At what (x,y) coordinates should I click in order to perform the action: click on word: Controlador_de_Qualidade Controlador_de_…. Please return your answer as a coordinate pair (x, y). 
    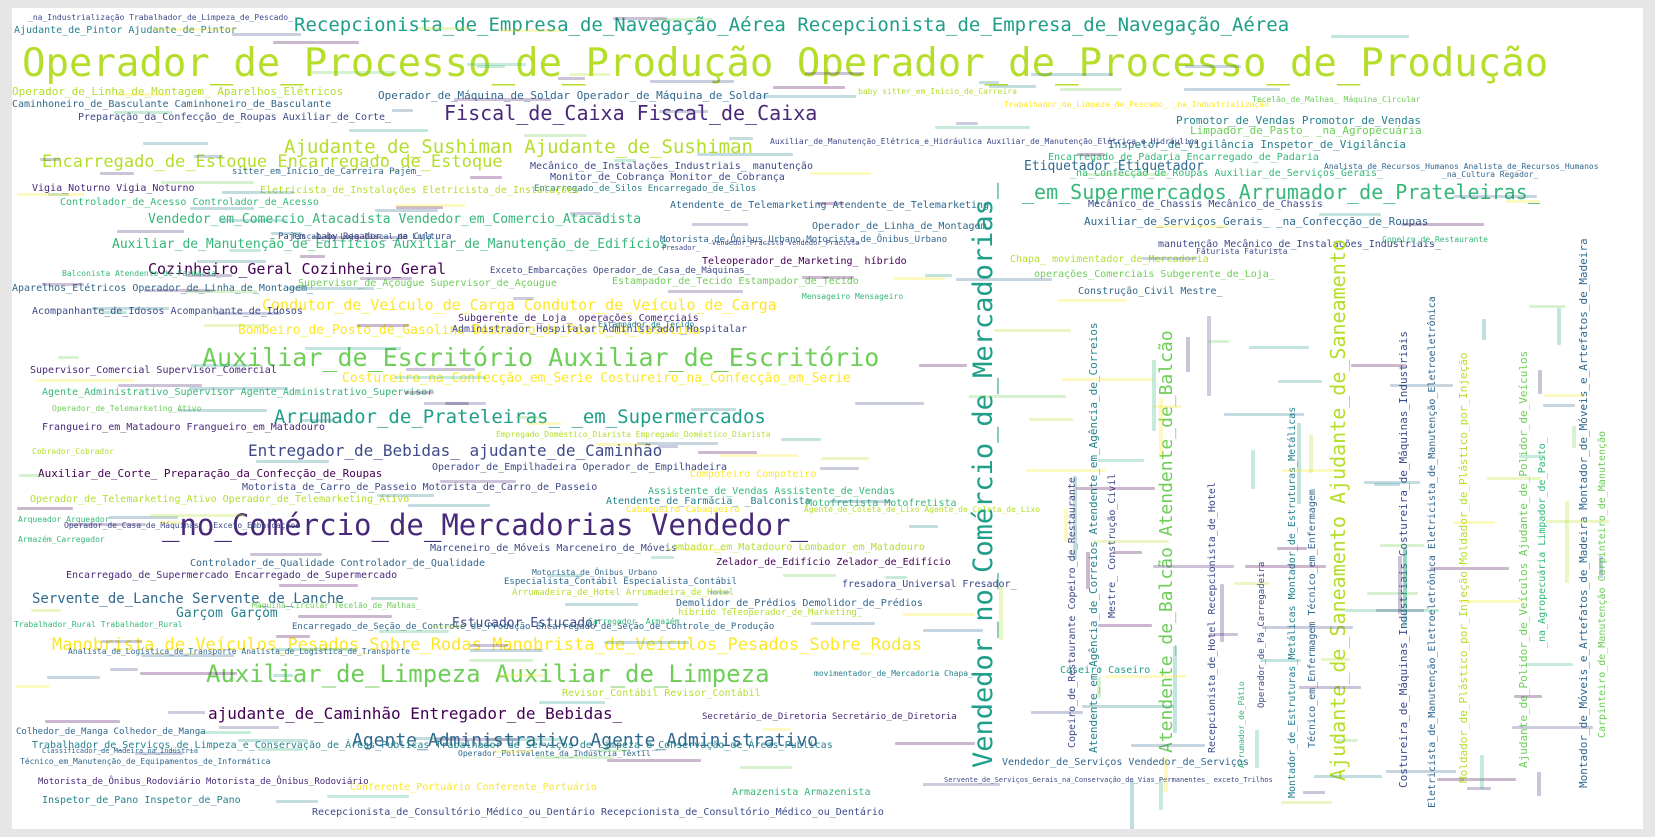
    Looking at the image, I should click on (338, 563).